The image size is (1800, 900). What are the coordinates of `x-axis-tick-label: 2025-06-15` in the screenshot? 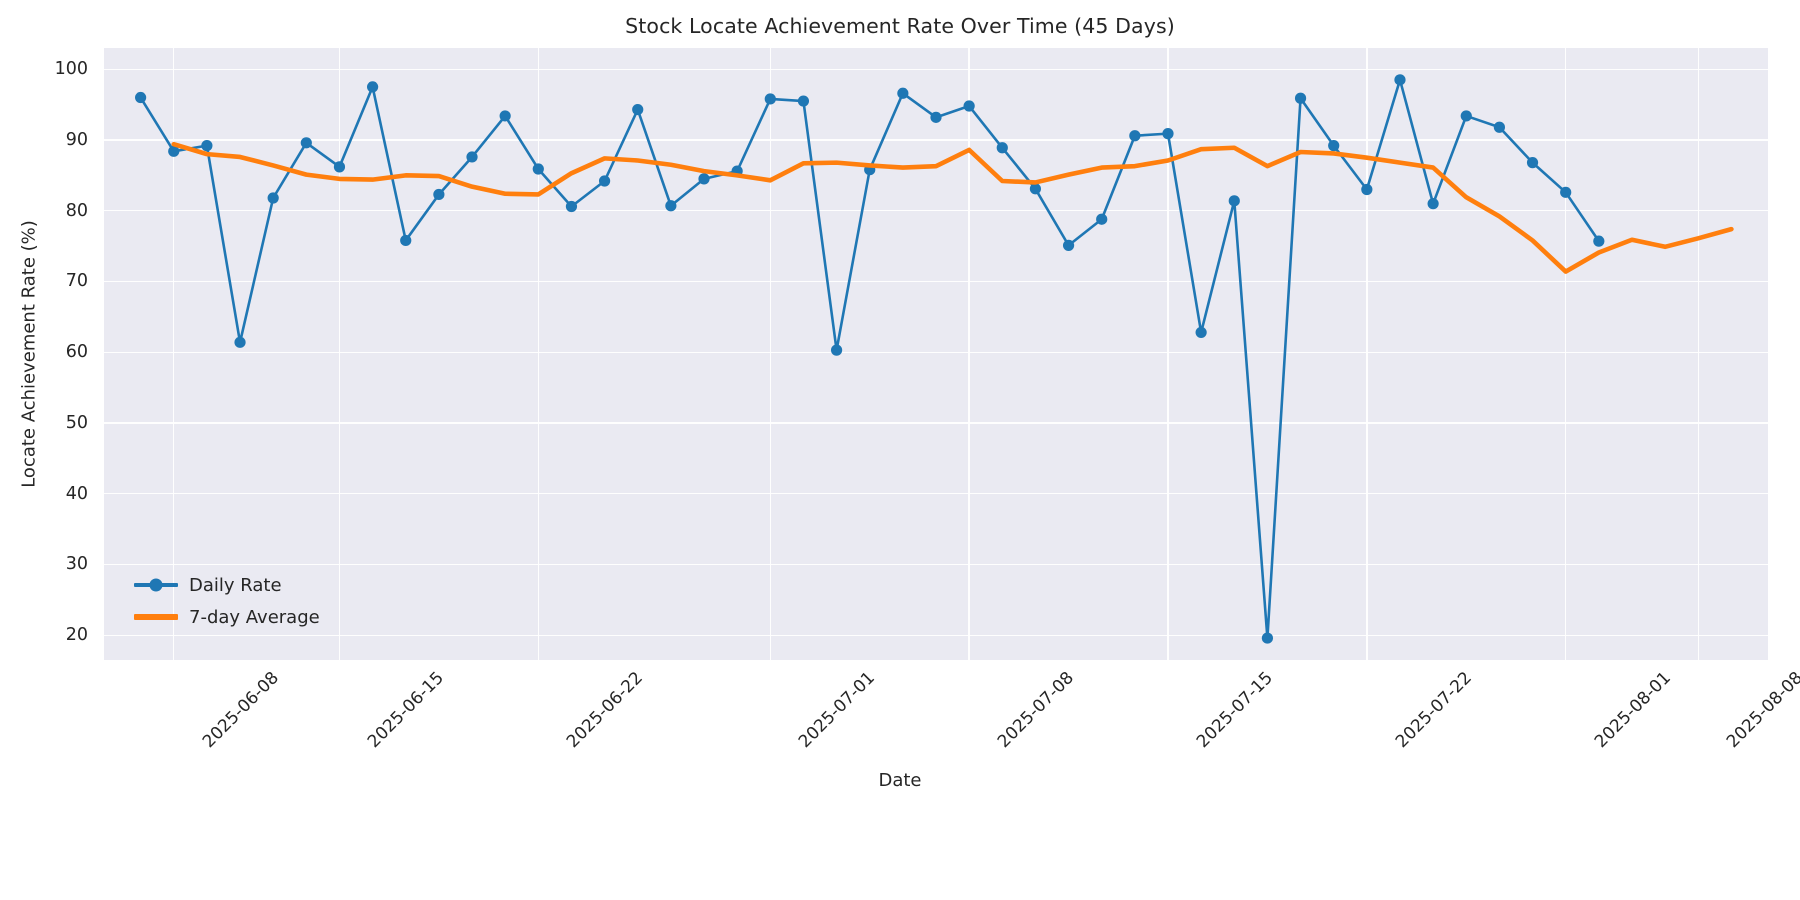 It's located at (406, 710).